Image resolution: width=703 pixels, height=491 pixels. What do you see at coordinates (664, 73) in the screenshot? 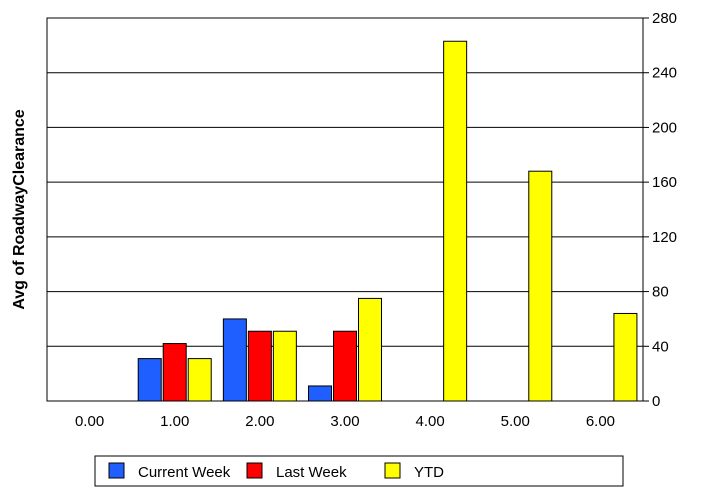
I see `y-tick-label: 240` at bounding box center [664, 73].